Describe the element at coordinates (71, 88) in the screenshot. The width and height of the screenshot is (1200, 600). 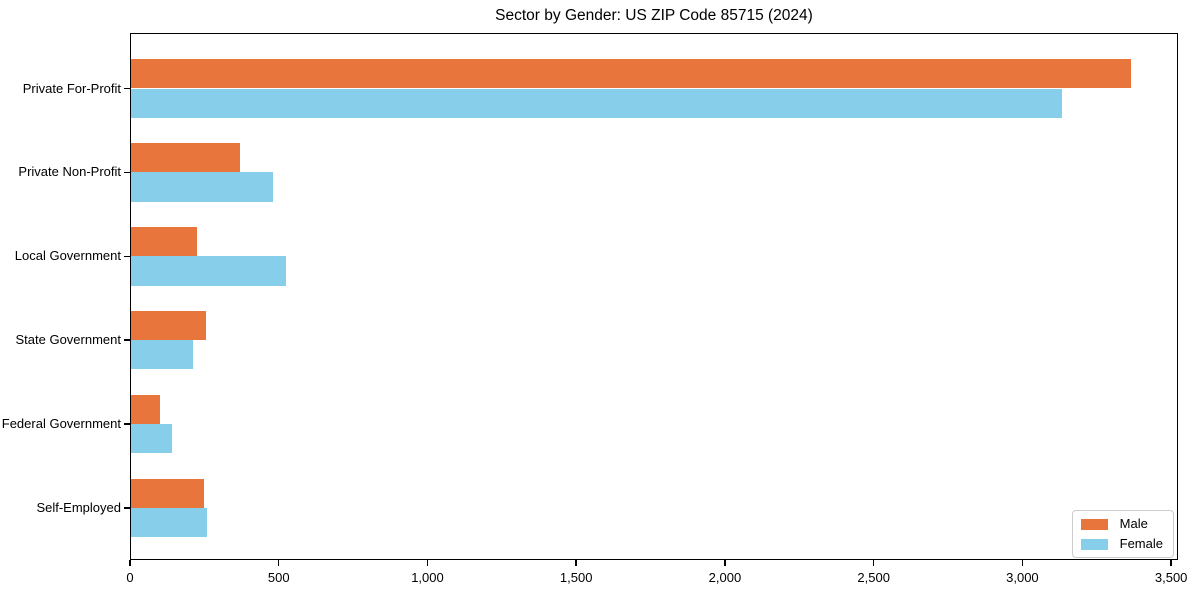
I see `y-axis-label-private-for-profit: Private For-Profit` at that location.